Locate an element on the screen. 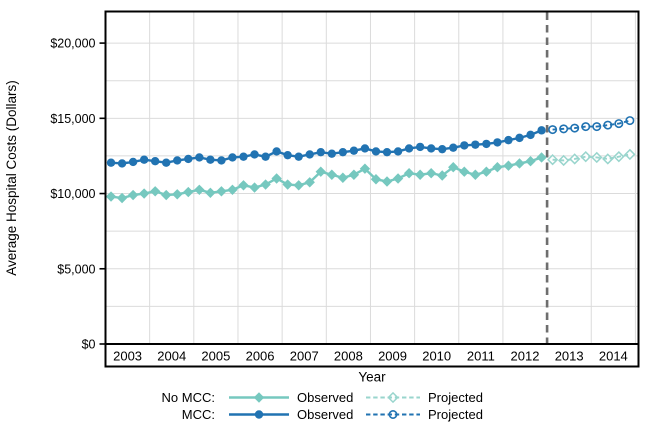 The image size is (648, 432). y-tick-label: $10,000 is located at coordinates (72, 194).